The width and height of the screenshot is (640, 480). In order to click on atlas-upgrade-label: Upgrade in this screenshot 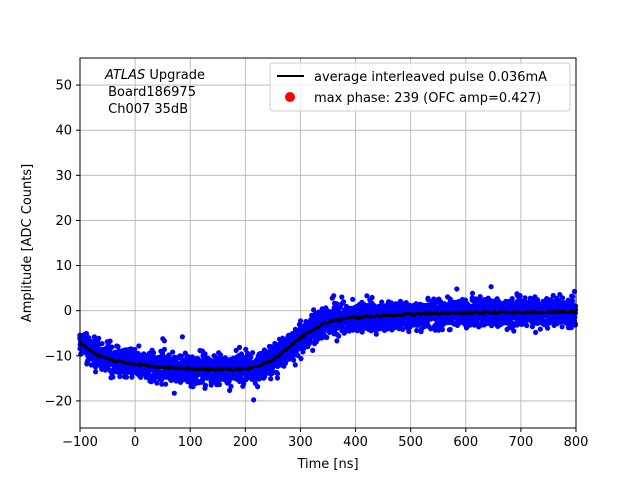, I will do `click(175, 75)`.